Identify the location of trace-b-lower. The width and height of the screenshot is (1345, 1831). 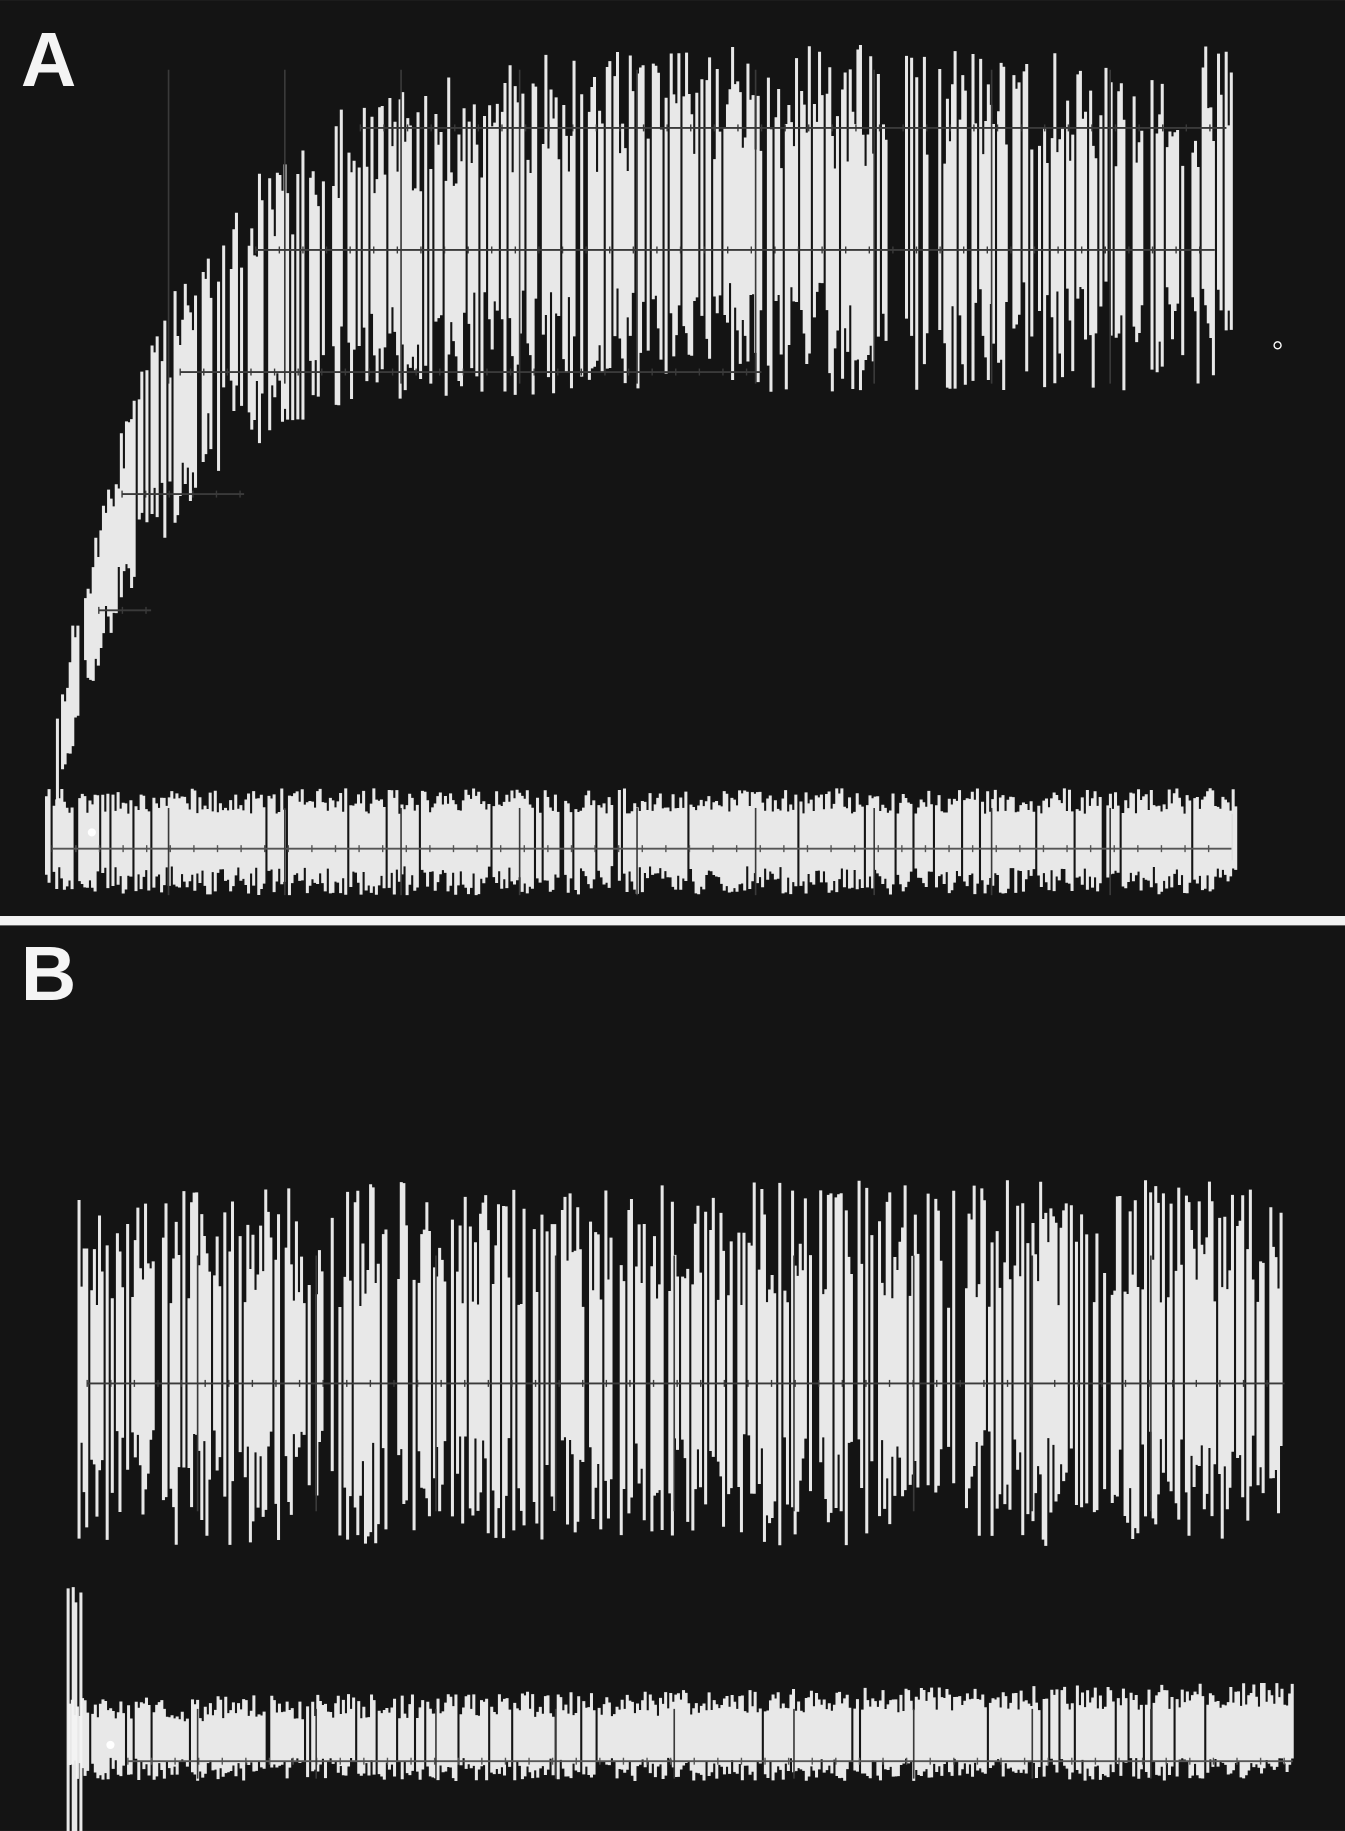
(681, 1731).